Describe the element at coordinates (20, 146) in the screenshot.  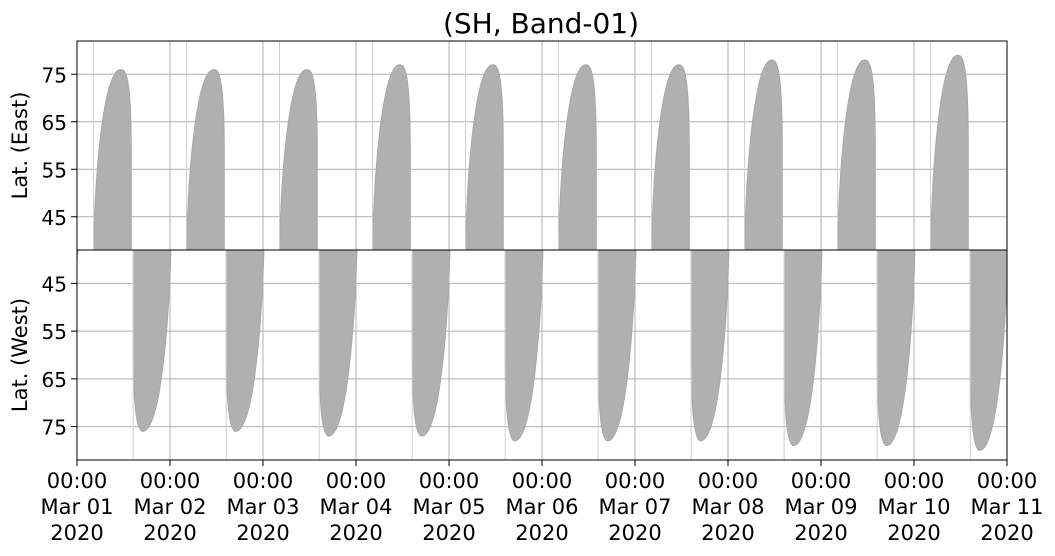
I see `y-axis-label: Lat. (East)` at that location.